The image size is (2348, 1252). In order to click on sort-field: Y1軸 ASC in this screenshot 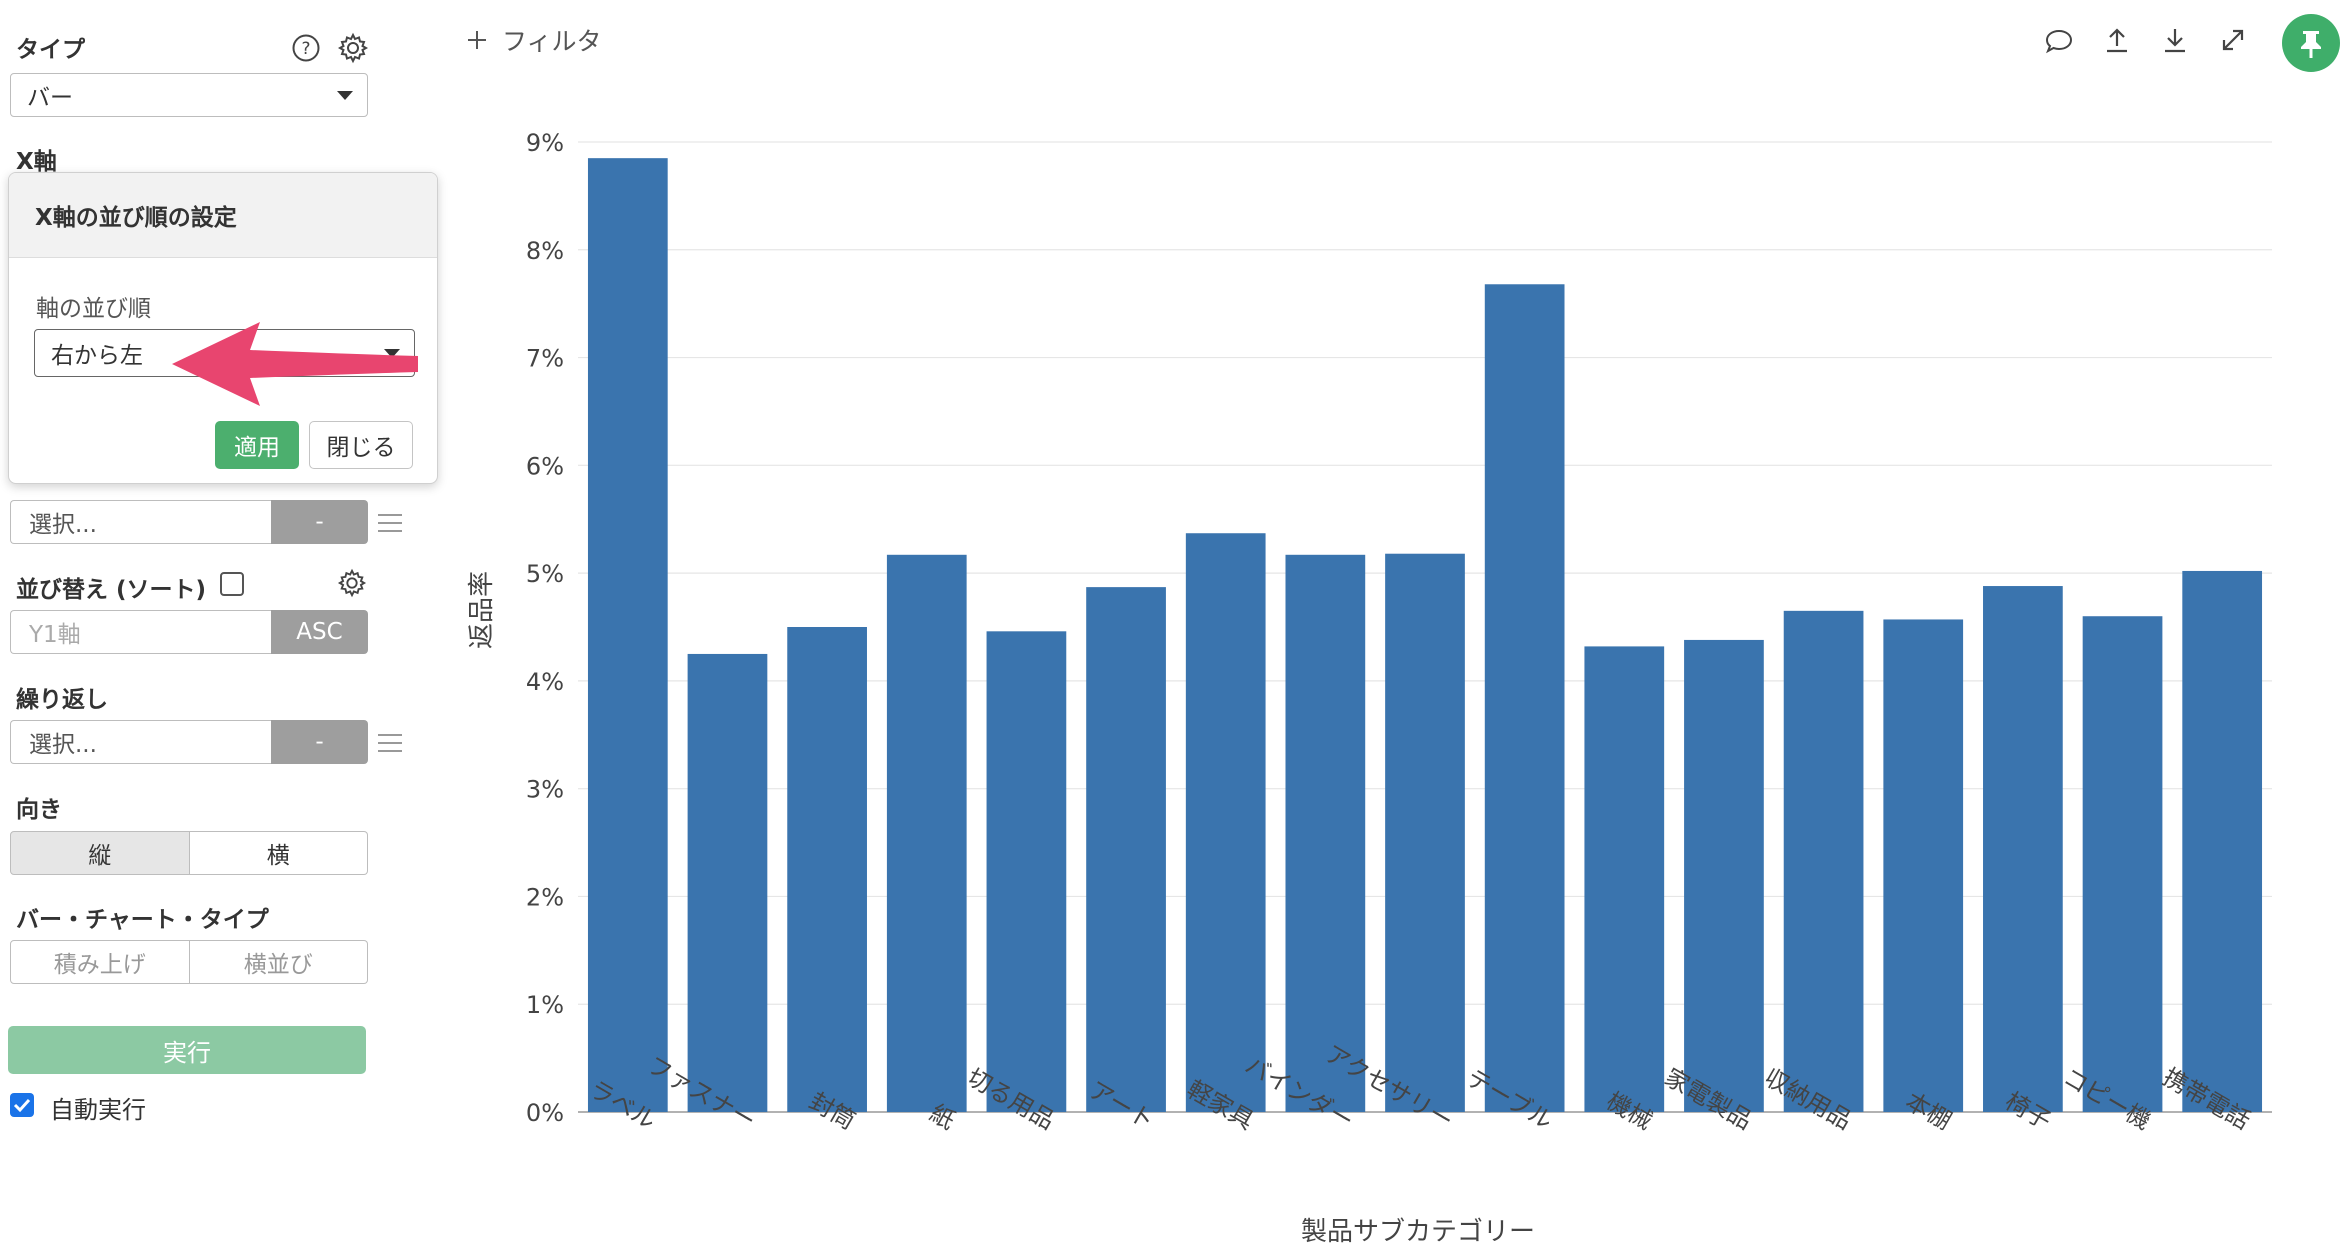, I will do `click(189, 632)`.